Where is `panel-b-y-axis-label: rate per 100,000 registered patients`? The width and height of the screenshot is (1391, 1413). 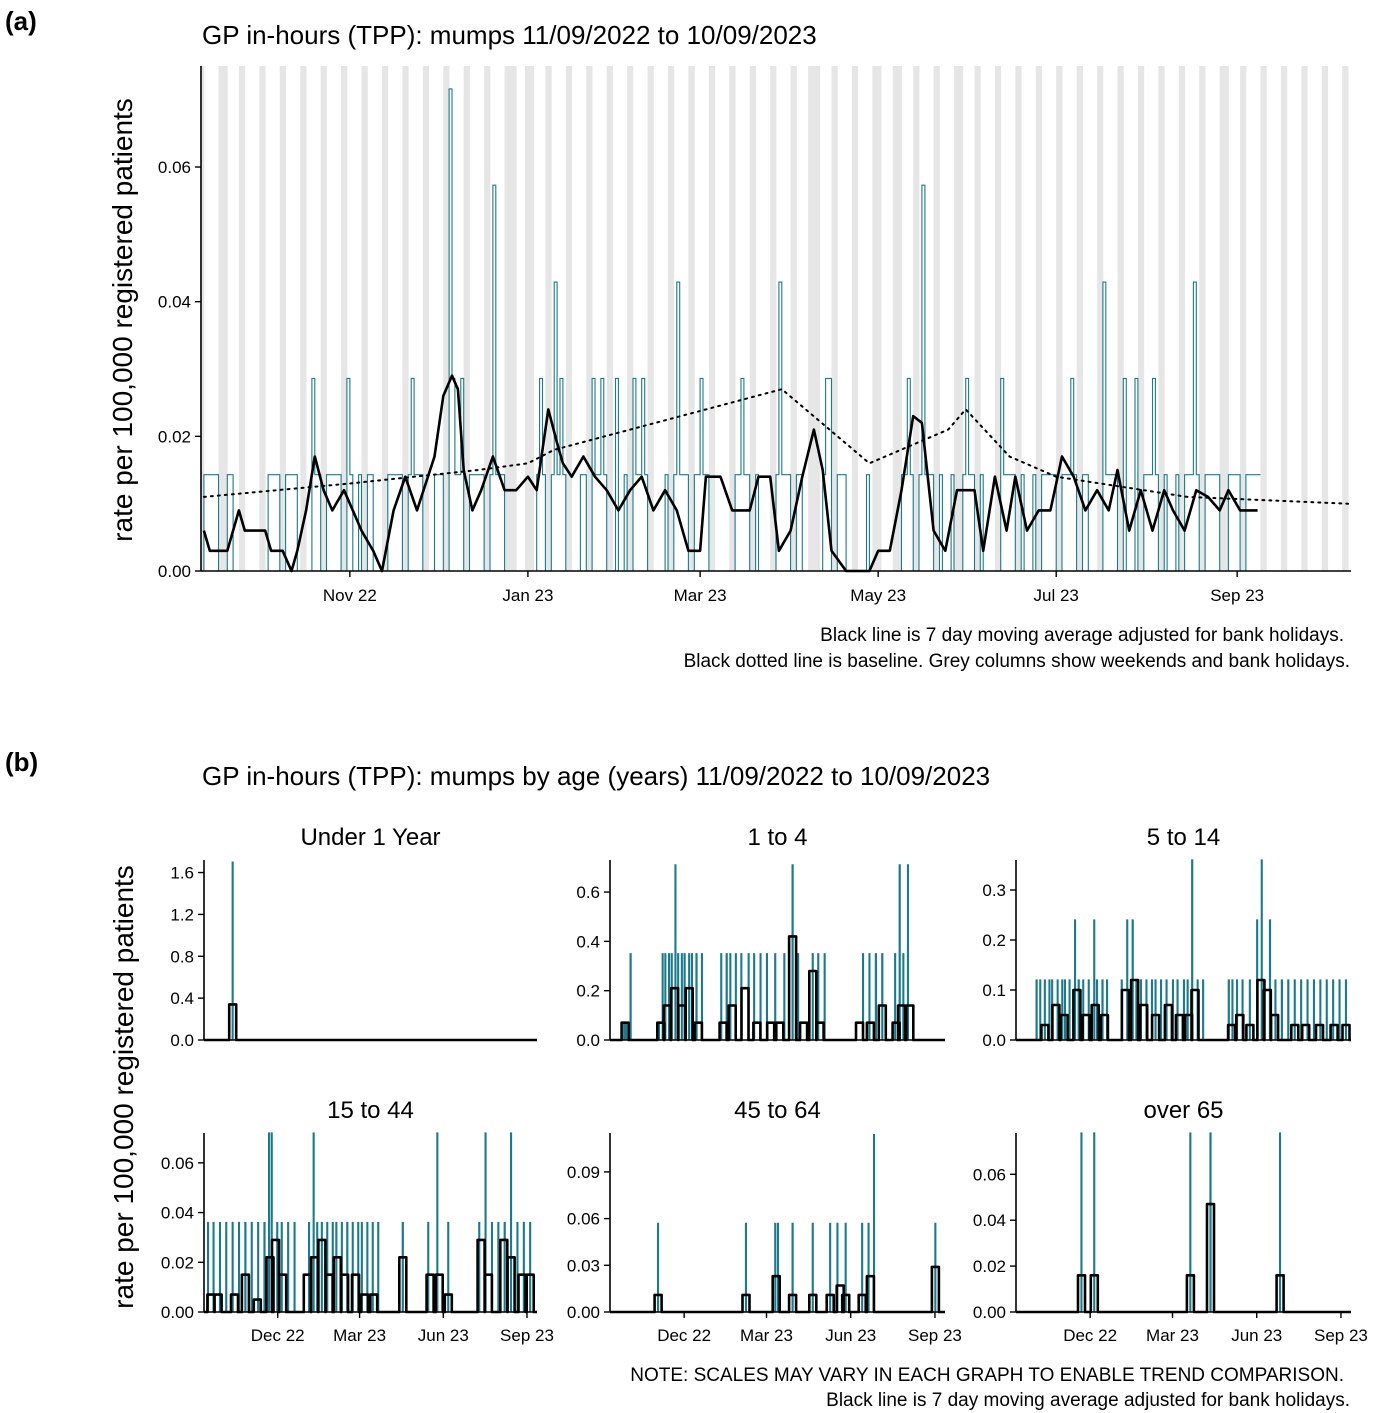
panel-b-y-axis-label: rate per 100,000 registered patients is located at coordinates (123, 1087).